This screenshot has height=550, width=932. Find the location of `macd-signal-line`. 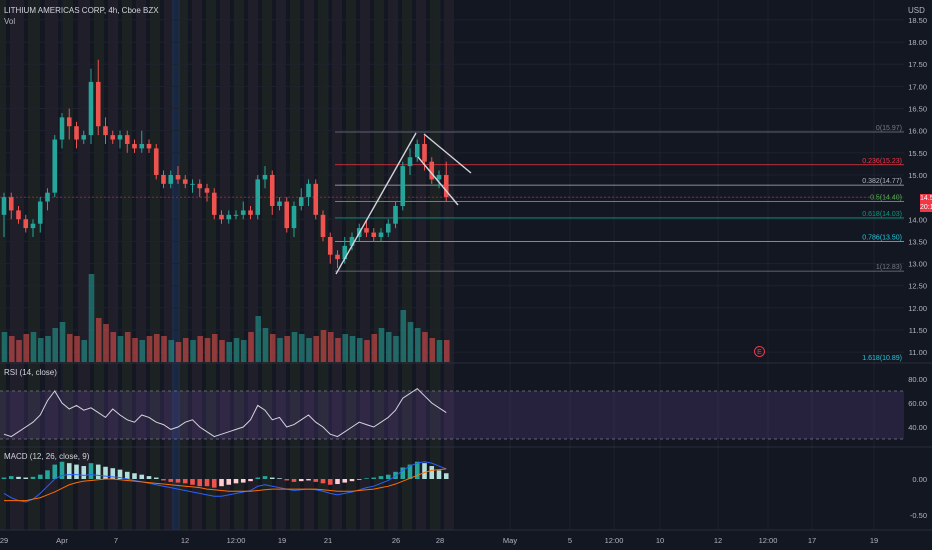

macd-signal-line is located at coordinates (225, 485).